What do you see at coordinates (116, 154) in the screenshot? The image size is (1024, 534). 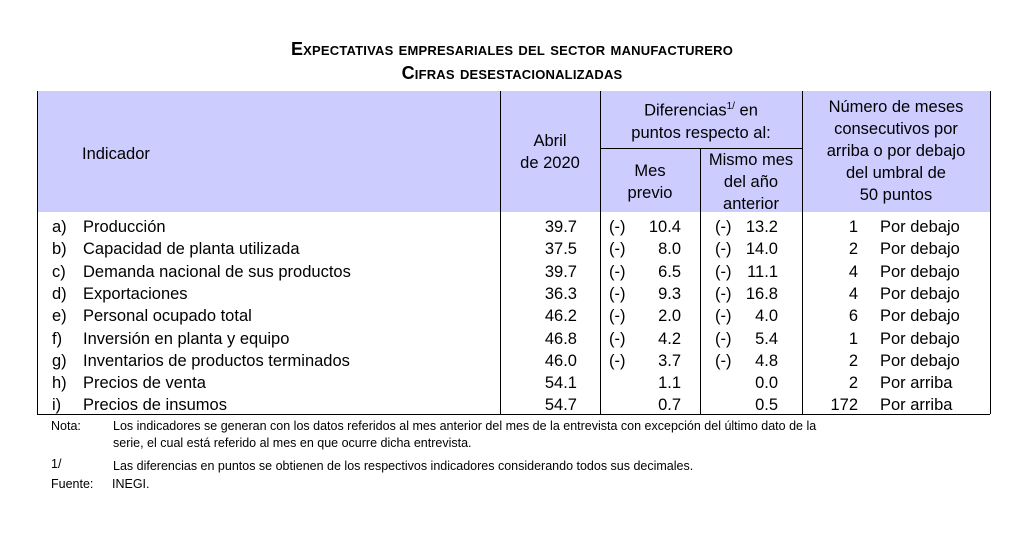 I see `header-indicador: Indicador` at bounding box center [116, 154].